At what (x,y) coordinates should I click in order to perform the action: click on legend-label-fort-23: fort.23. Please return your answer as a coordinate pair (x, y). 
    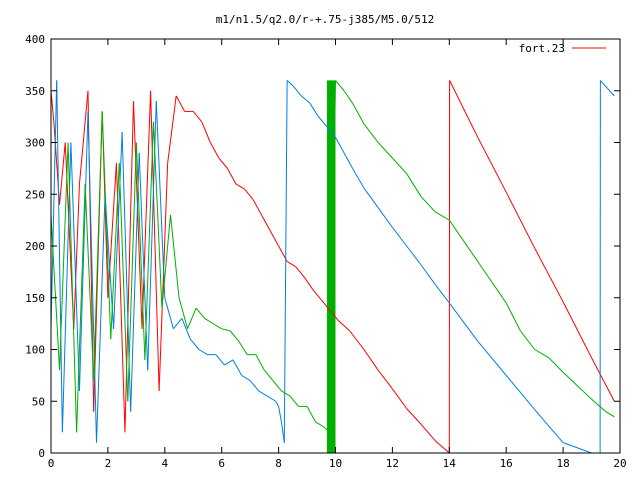
    Looking at the image, I should click on (542, 48).